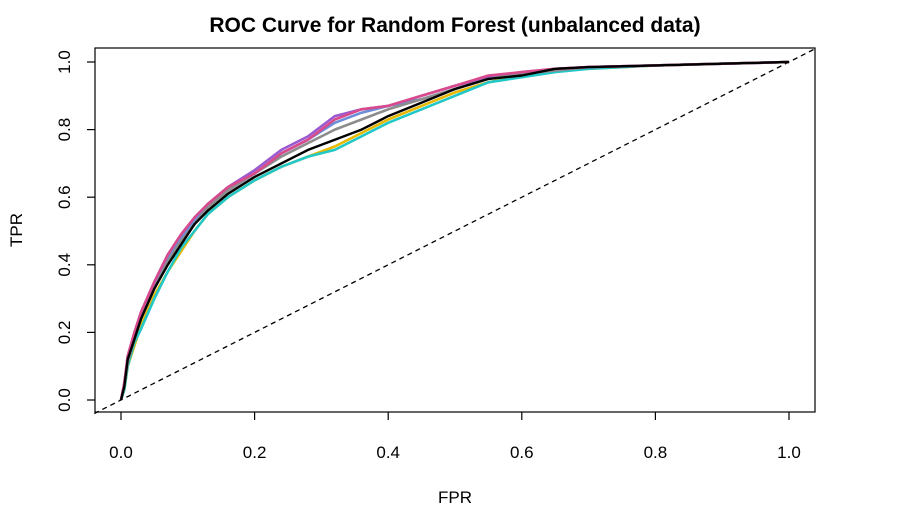  I want to click on y-tick-label: 0.4, so click(64, 265).